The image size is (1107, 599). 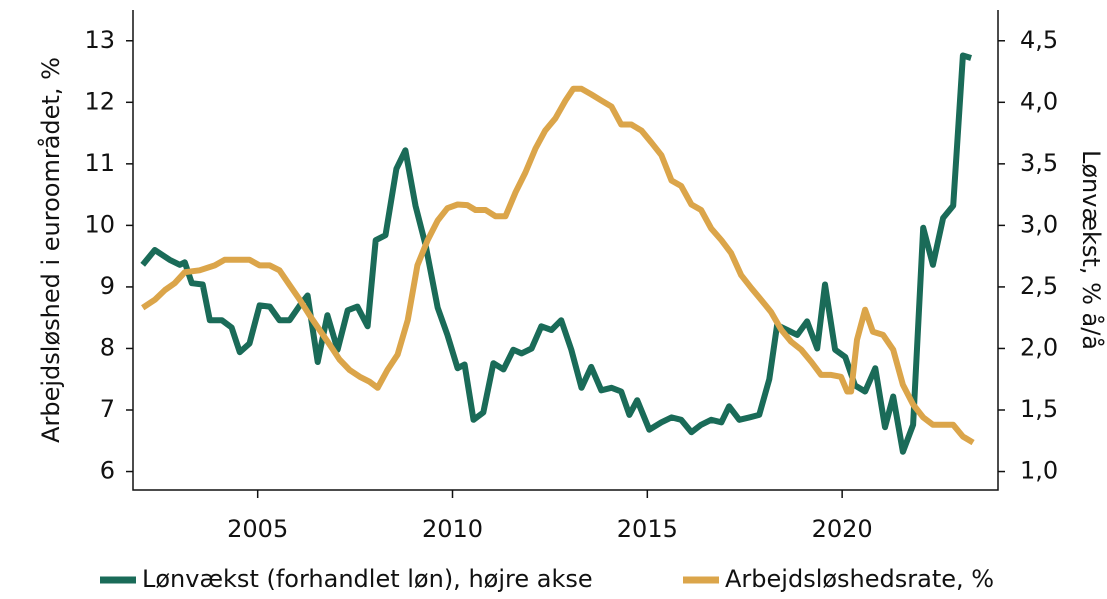 I want to click on x-tick-label: 2020, so click(x=842, y=529).